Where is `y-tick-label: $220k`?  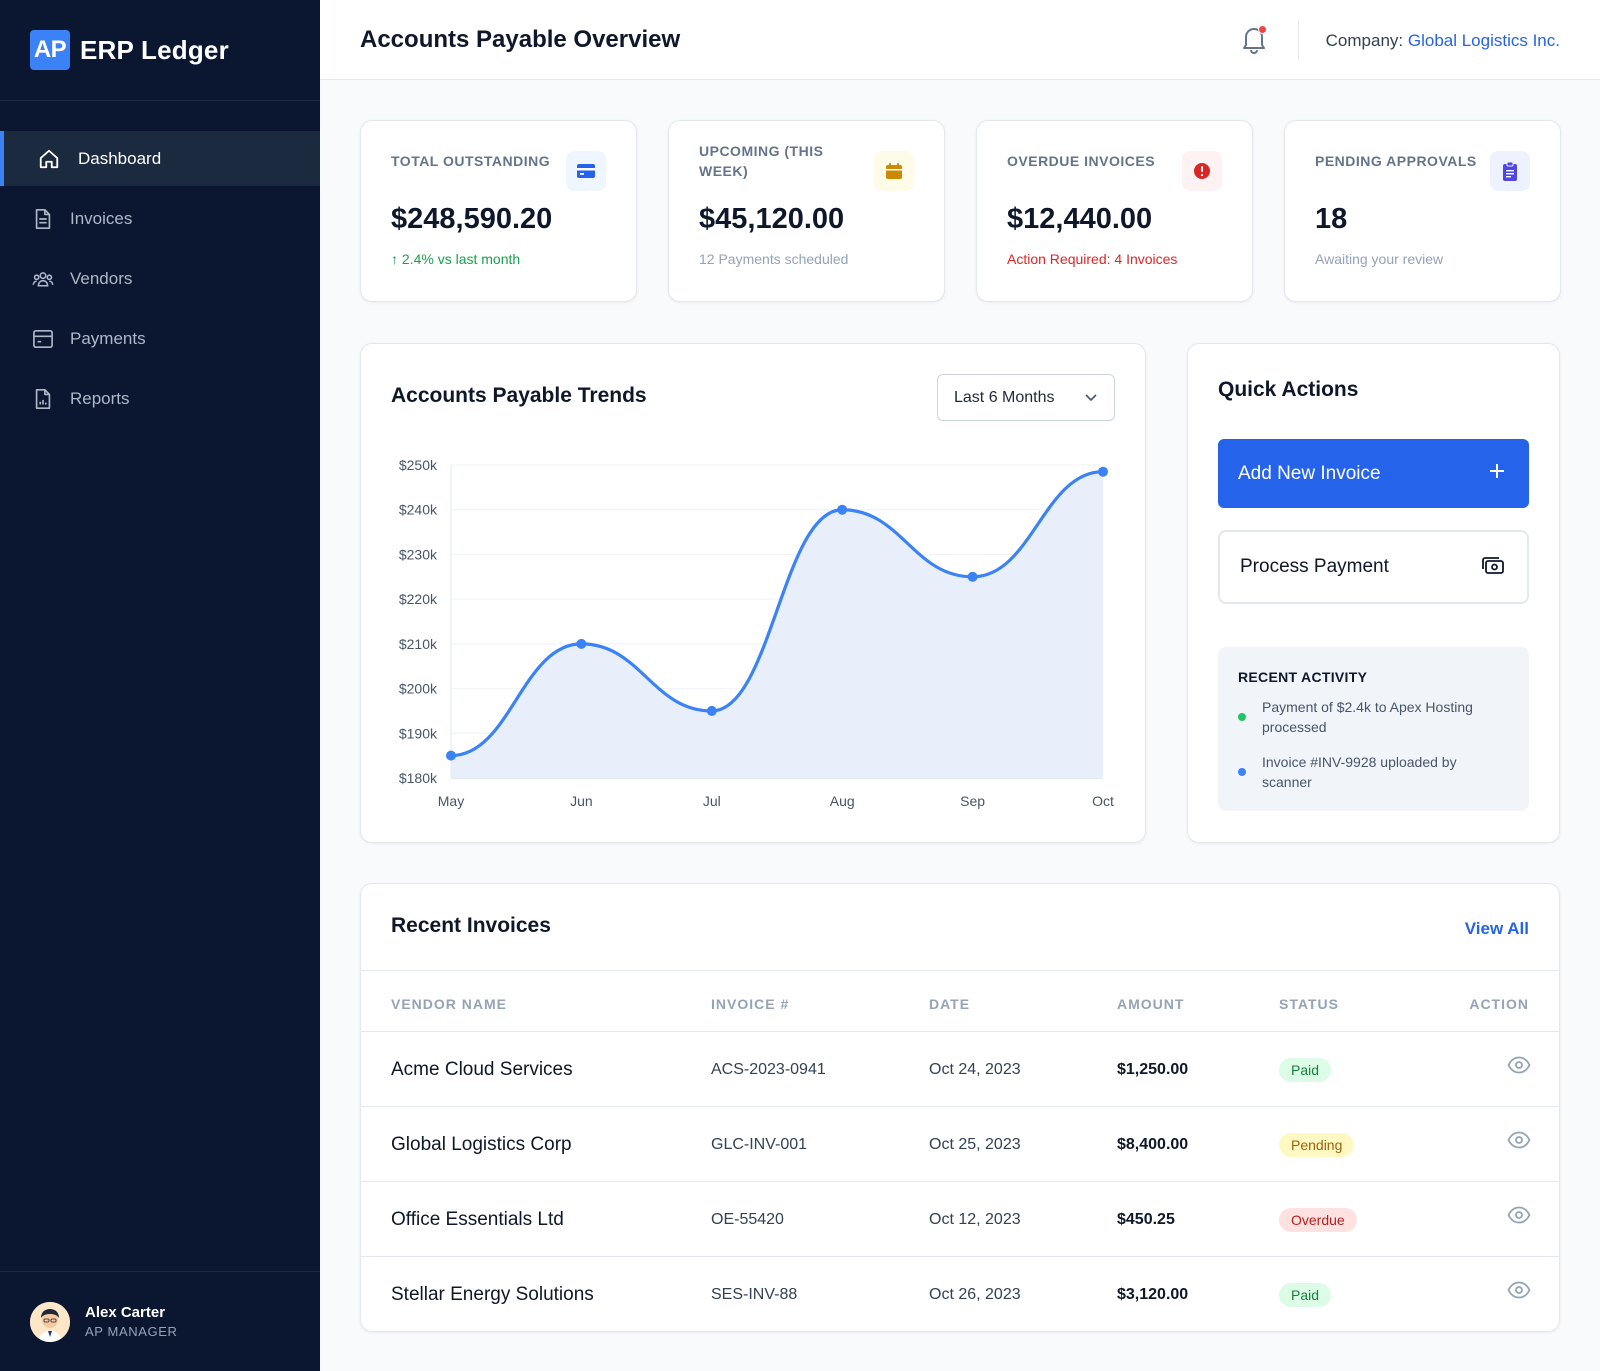
y-tick-label: $220k is located at coordinates (418, 599).